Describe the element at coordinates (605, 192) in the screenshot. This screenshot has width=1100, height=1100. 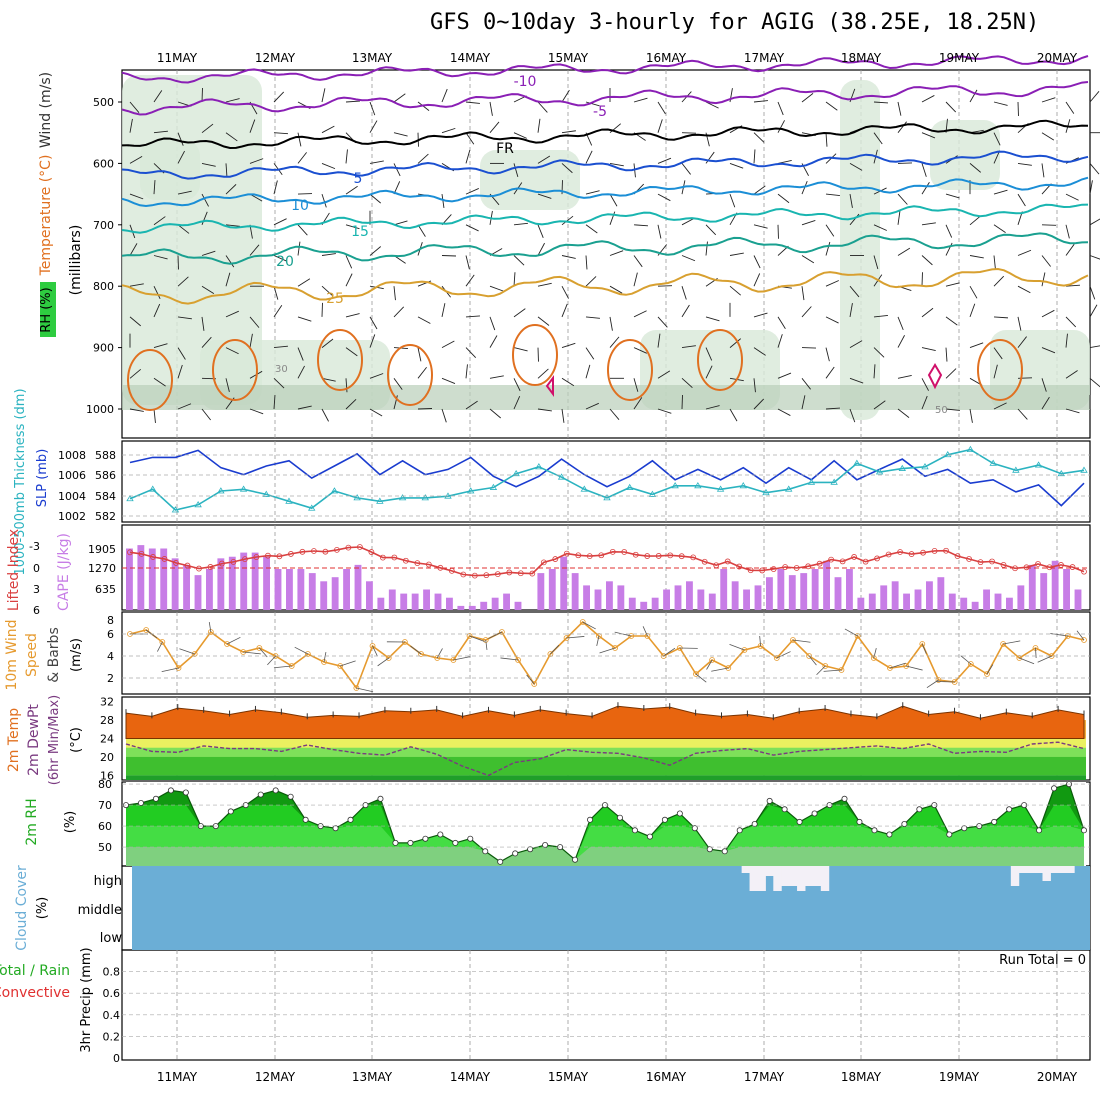
I see `isotherm-line` at that location.